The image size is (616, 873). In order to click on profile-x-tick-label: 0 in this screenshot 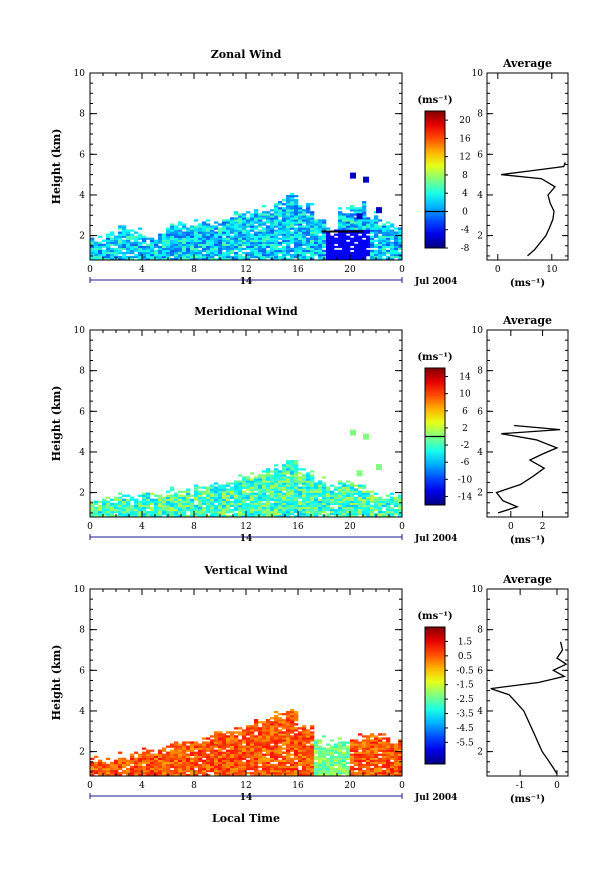, I will do `click(511, 527)`.